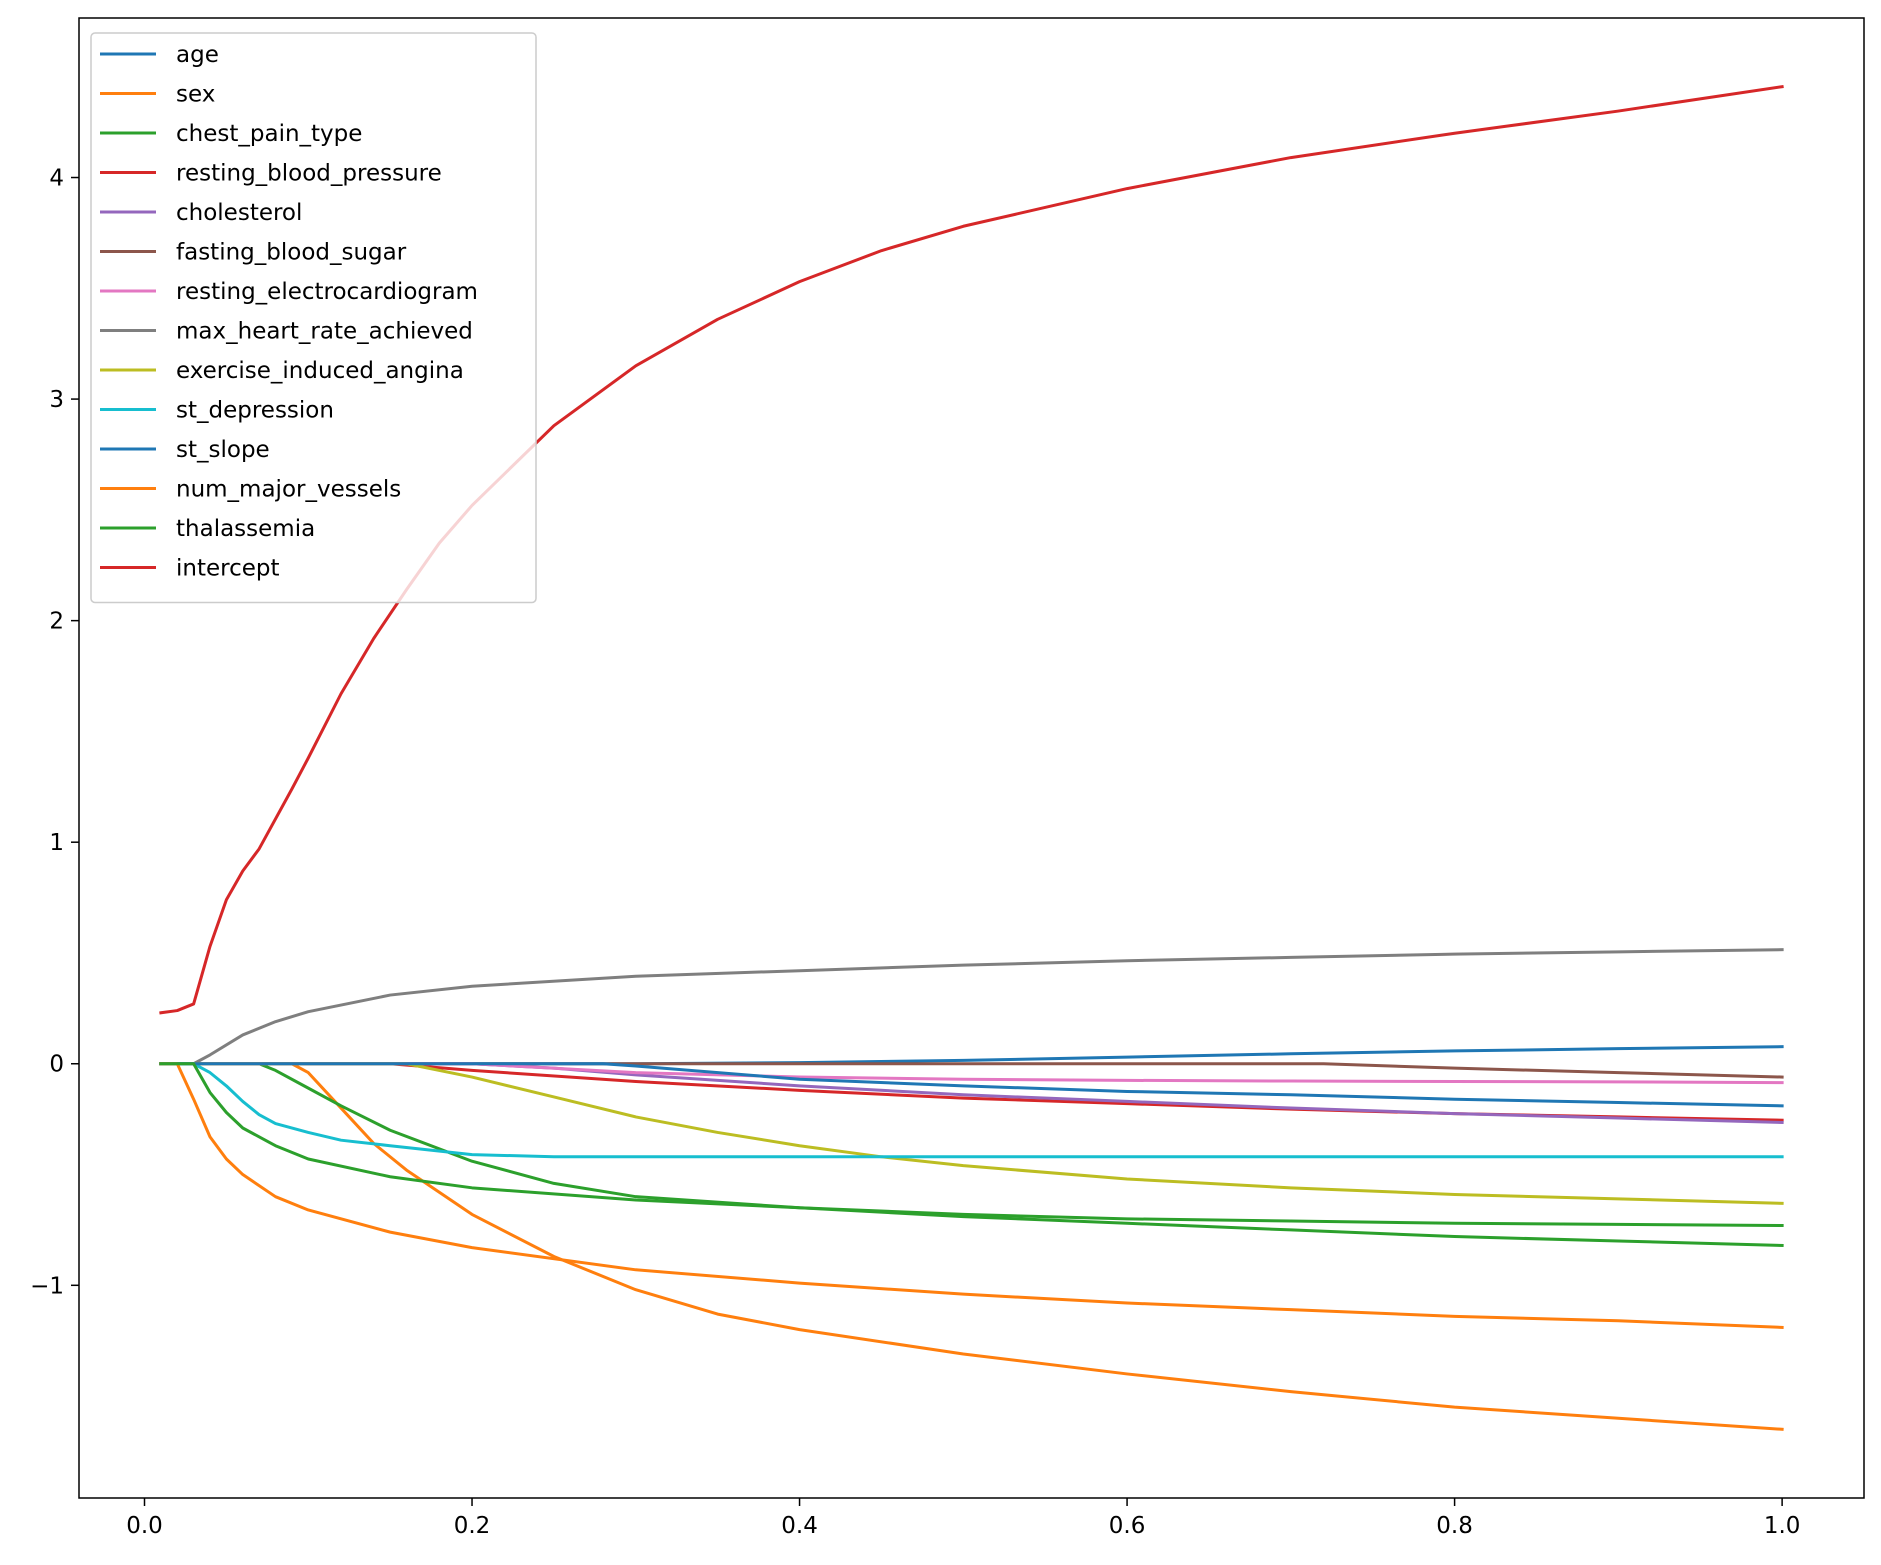 This screenshot has width=1881, height=1565. I want to click on legend-item: st_depression, so click(217, 411).